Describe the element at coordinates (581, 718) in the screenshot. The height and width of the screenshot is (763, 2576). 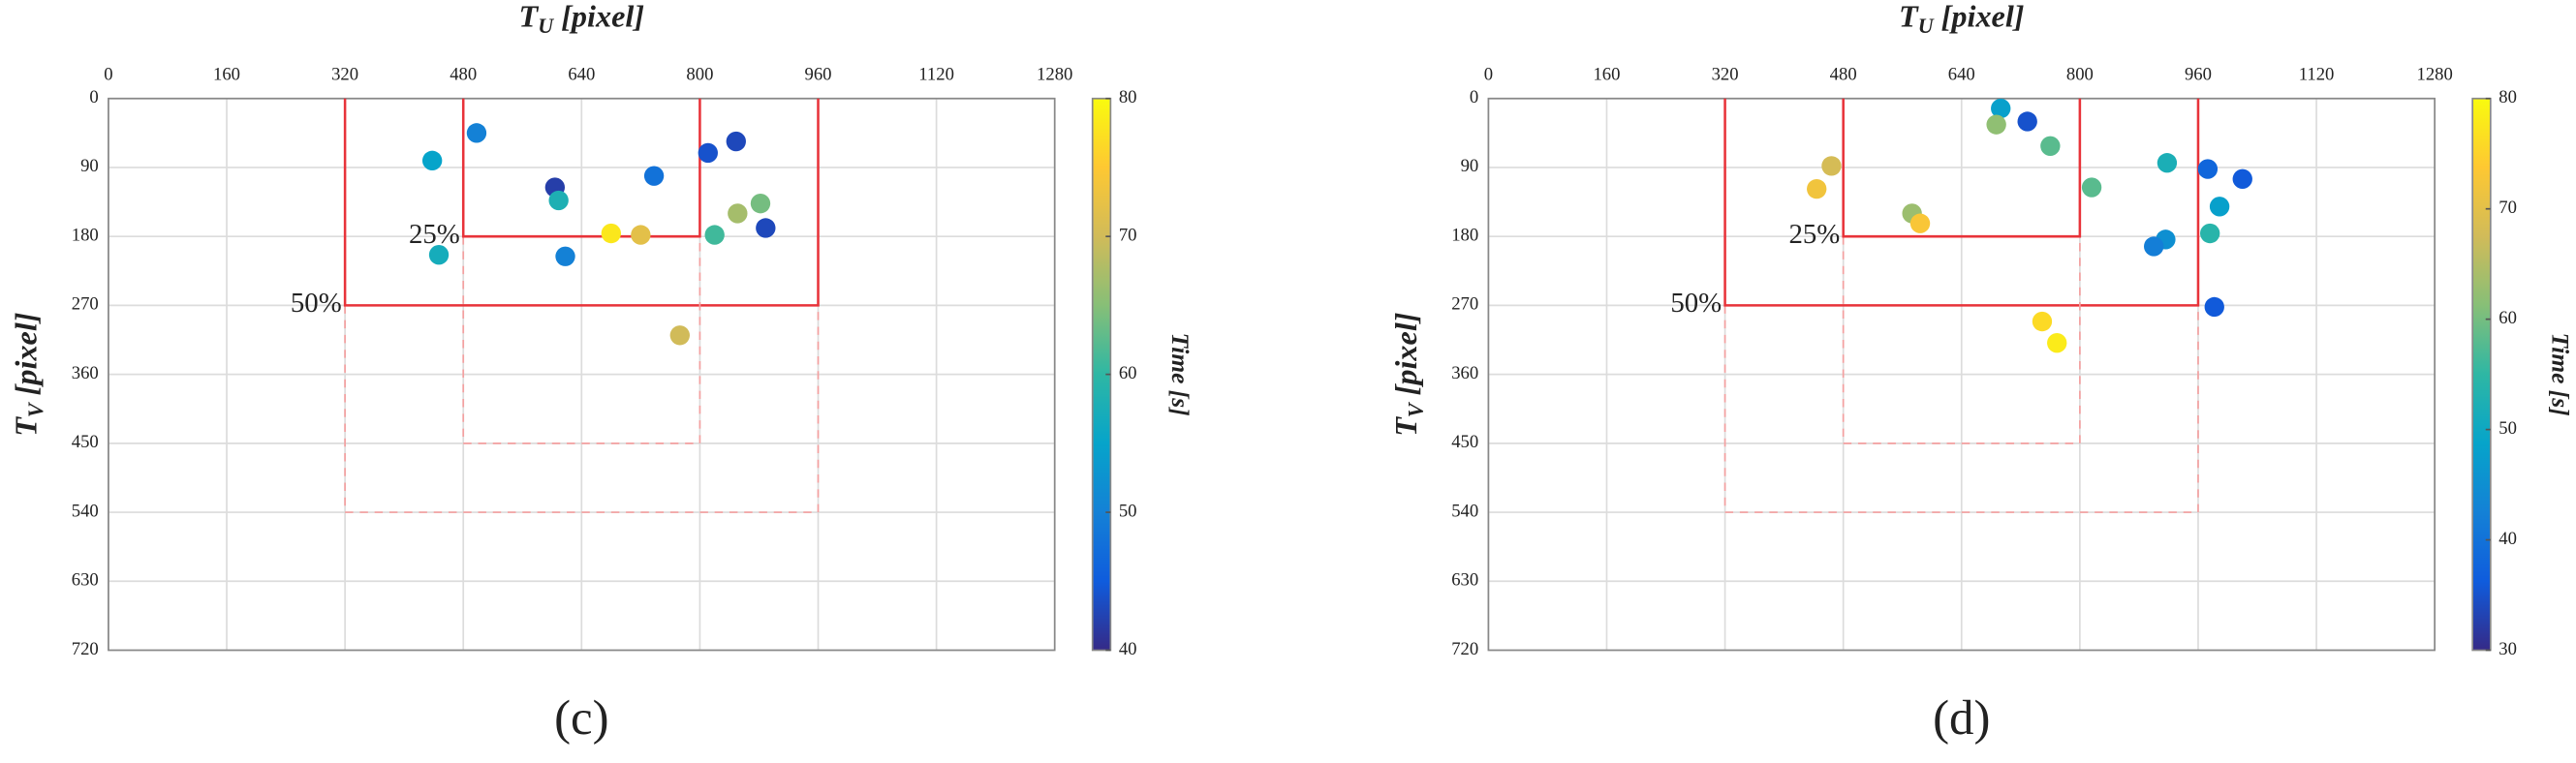
I see `panel-label: (c)` at that location.